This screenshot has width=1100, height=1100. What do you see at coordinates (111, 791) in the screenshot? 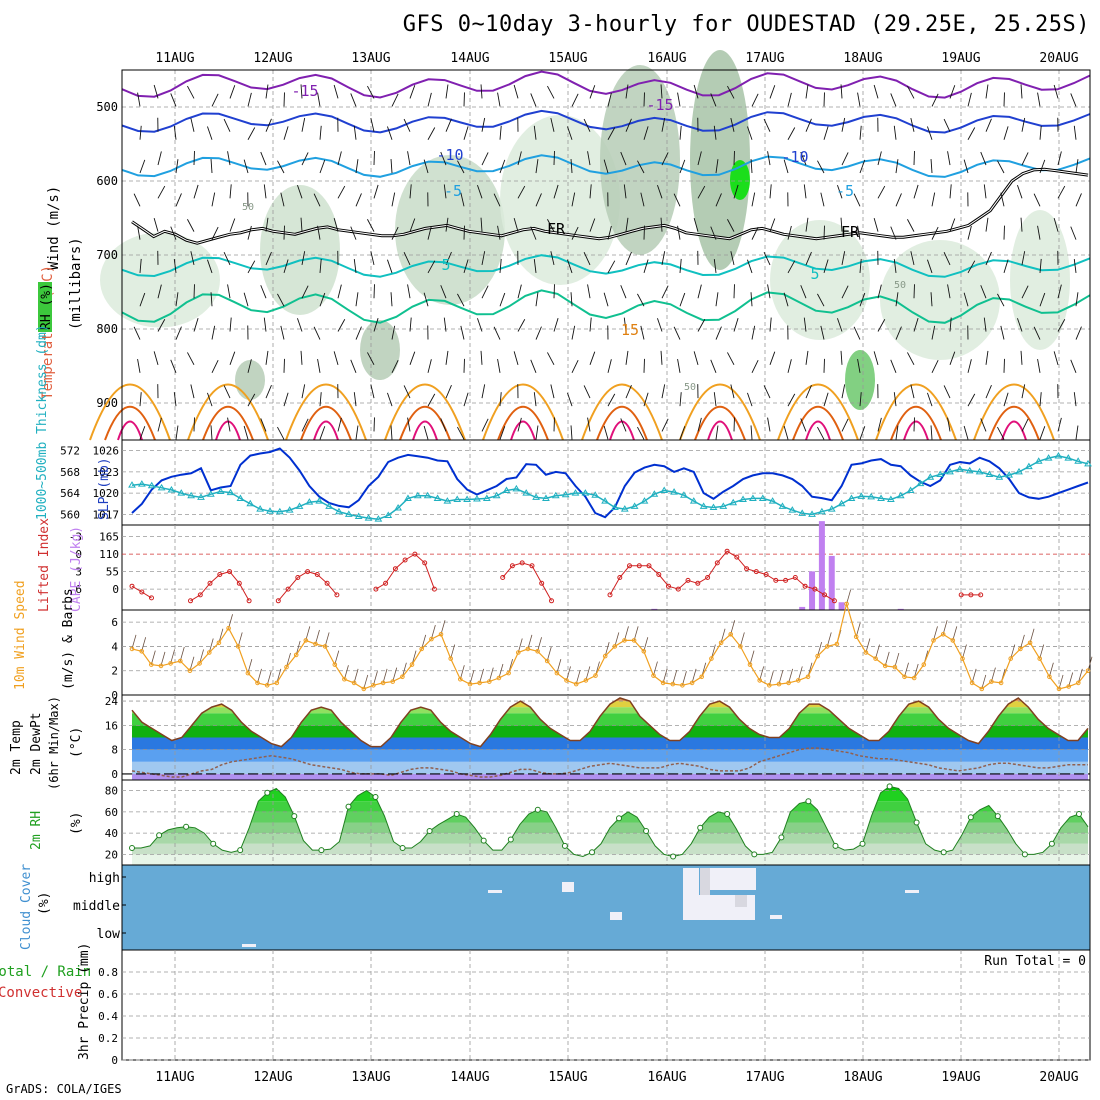
I see `rh2m-ytick-80: 80` at bounding box center [111, 791].